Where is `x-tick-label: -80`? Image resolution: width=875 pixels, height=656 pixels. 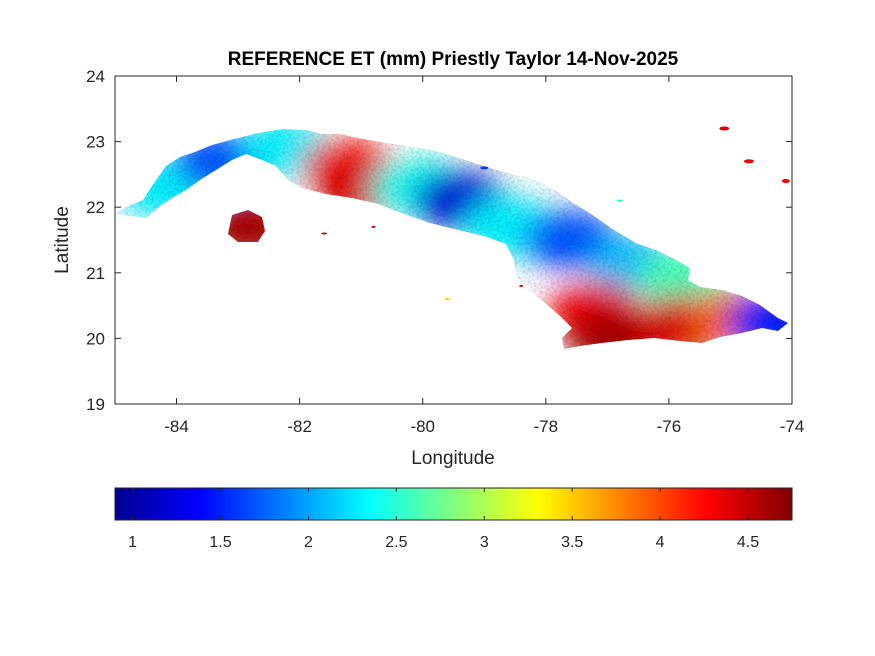 x-tick-label: -80 is located at coordinates (422, 426).